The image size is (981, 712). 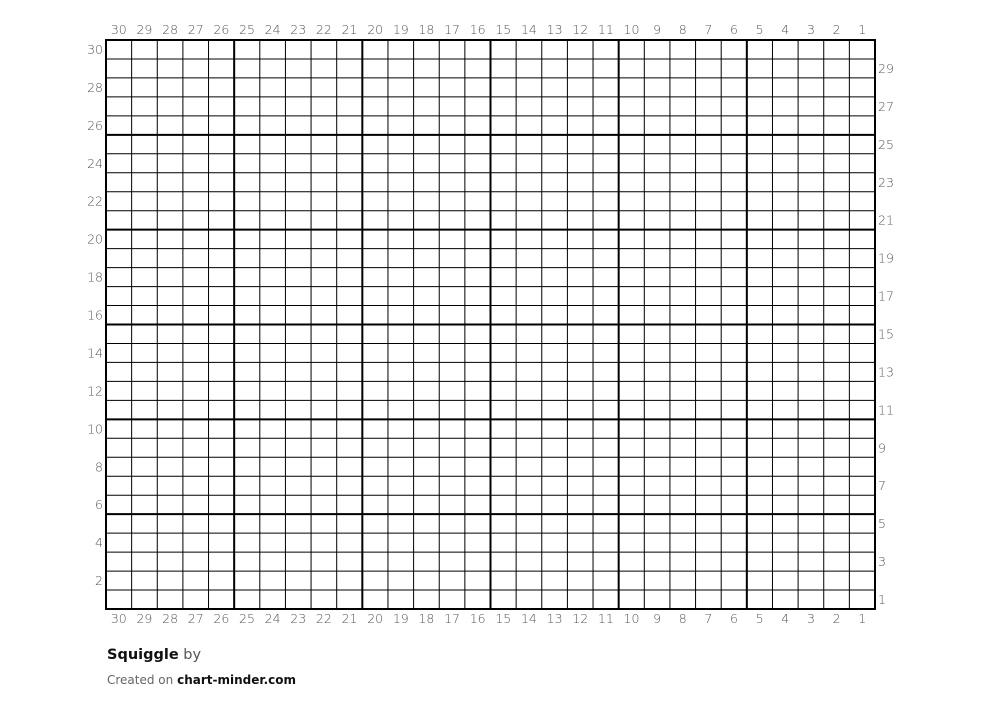 I want to click on row-label-left: 28, so click(x=95, y=87).